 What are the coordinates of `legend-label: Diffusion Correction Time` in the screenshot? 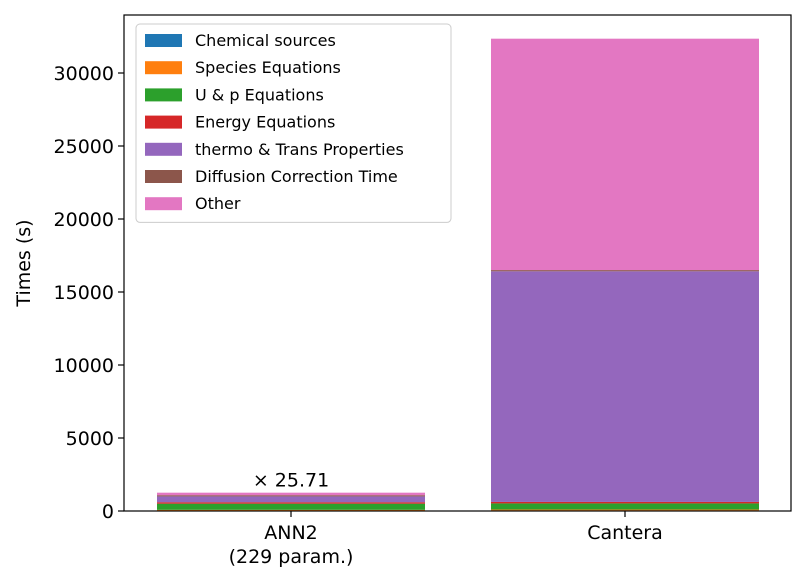 It's located at (296, 176).